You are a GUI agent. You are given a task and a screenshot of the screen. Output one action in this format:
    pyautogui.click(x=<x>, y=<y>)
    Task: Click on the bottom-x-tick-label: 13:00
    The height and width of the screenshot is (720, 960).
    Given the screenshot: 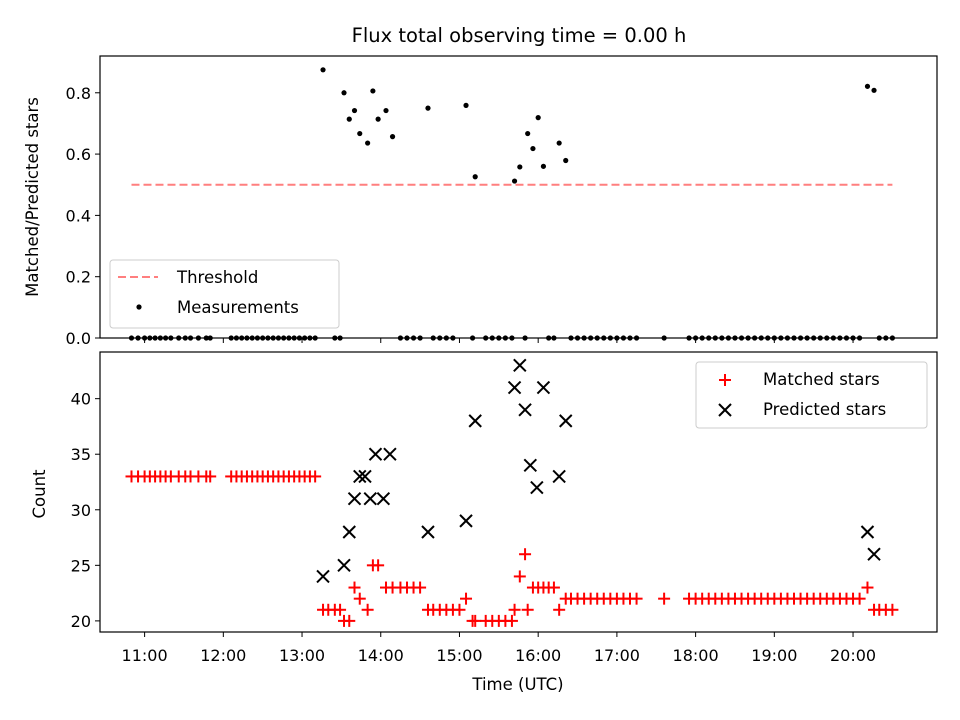 What is the action you would take?
    pyautogui.click(x=302, y=655)
    